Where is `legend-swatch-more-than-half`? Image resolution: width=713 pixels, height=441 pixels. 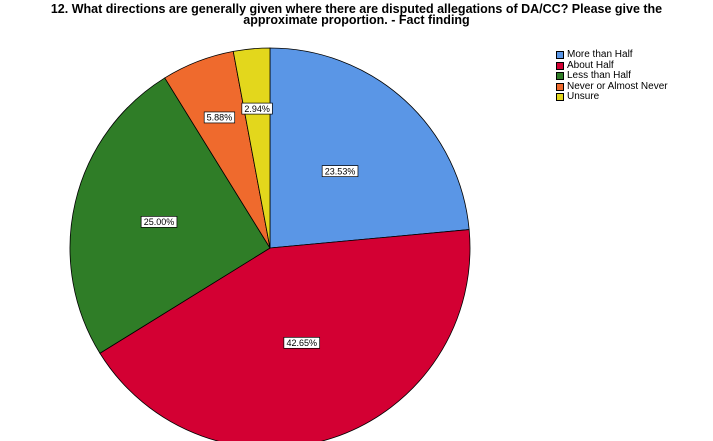 legend-swatch-more-than-half is located at coordinates (560, 55).